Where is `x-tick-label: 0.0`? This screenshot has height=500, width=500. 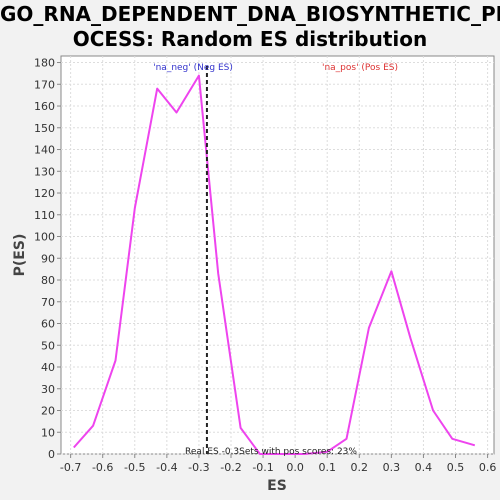 x-tick-label: 0.0 is located at coordinates (295, 467).